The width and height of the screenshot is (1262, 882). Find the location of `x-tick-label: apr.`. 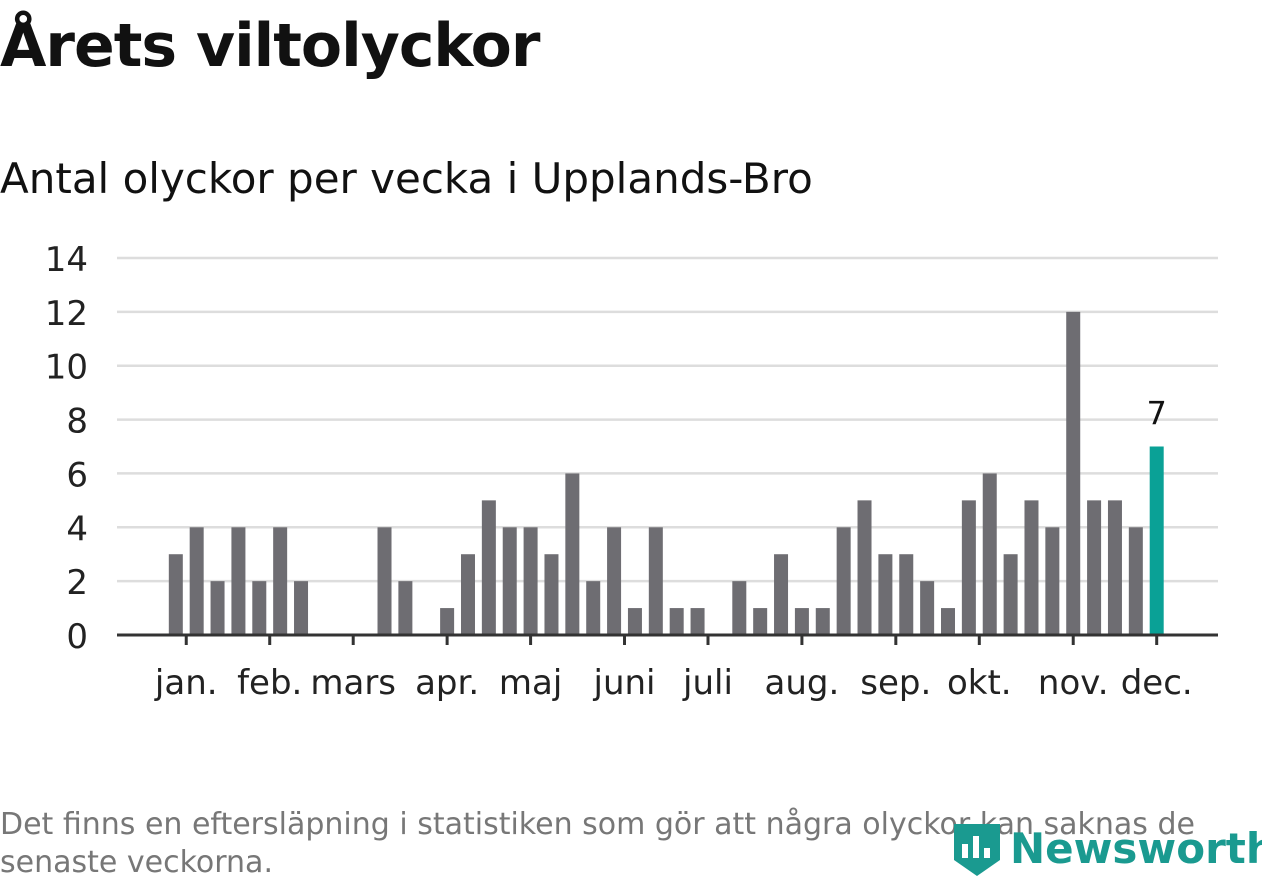

x-tick-label: apr. is located at coordinates (447, 683).